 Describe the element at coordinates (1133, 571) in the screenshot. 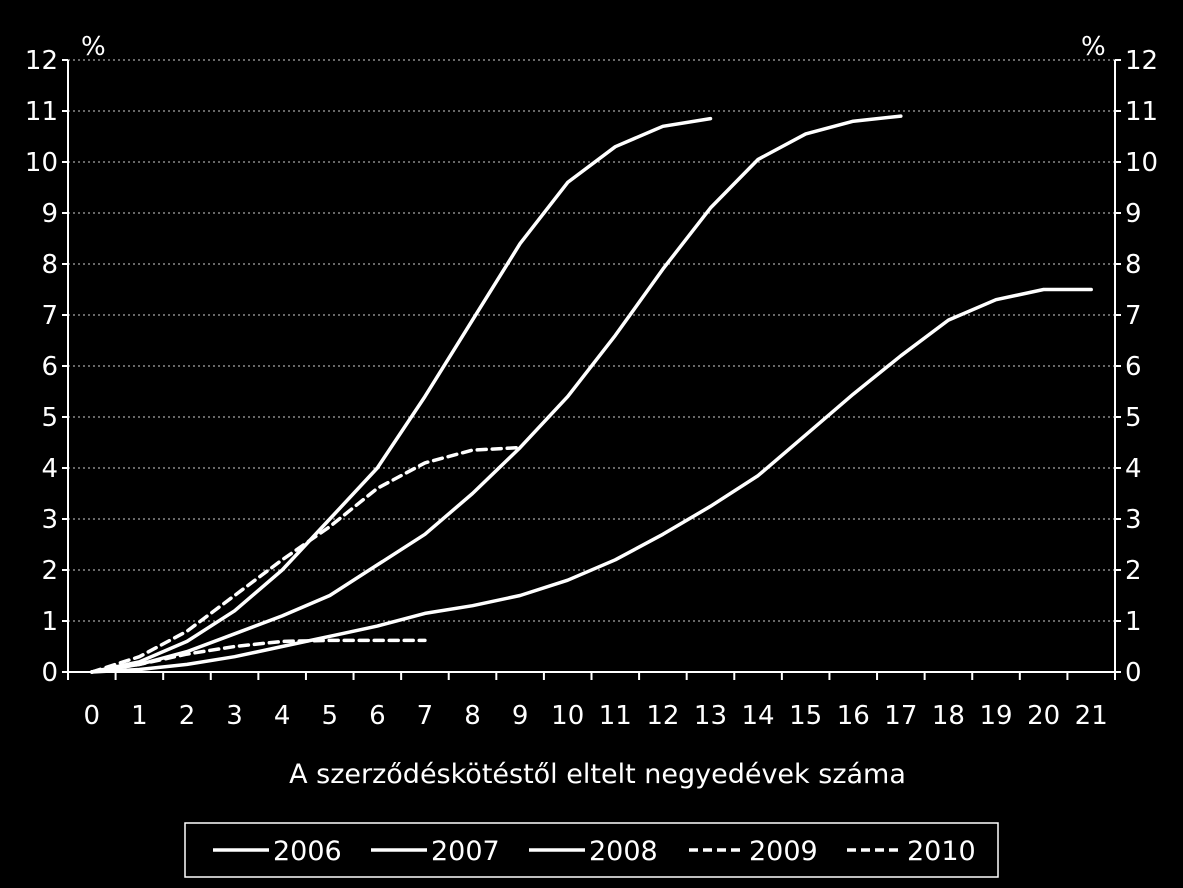

I see `y-tick-label-right: 2` at that location.